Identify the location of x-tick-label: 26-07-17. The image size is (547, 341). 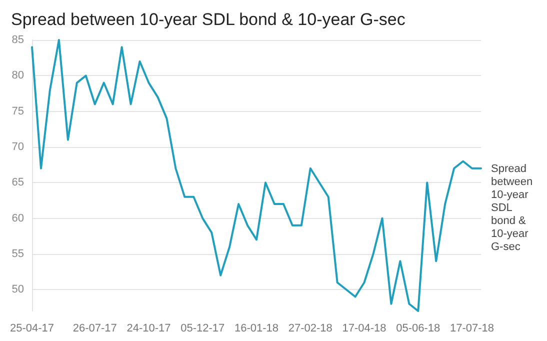
(94, 328).